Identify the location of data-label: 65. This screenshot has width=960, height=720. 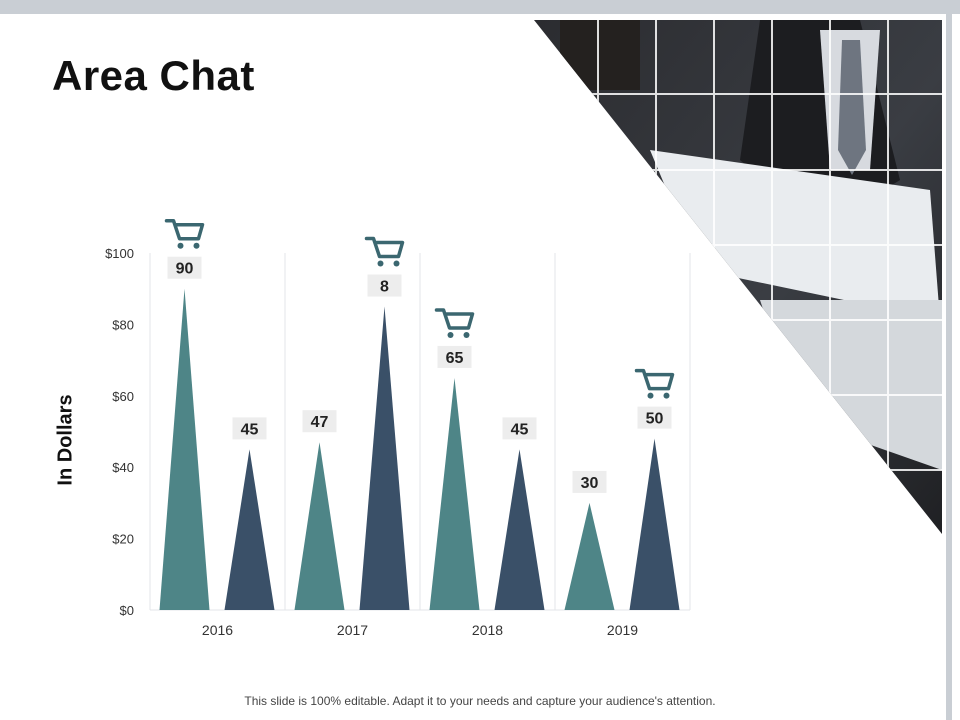
(455, 358).